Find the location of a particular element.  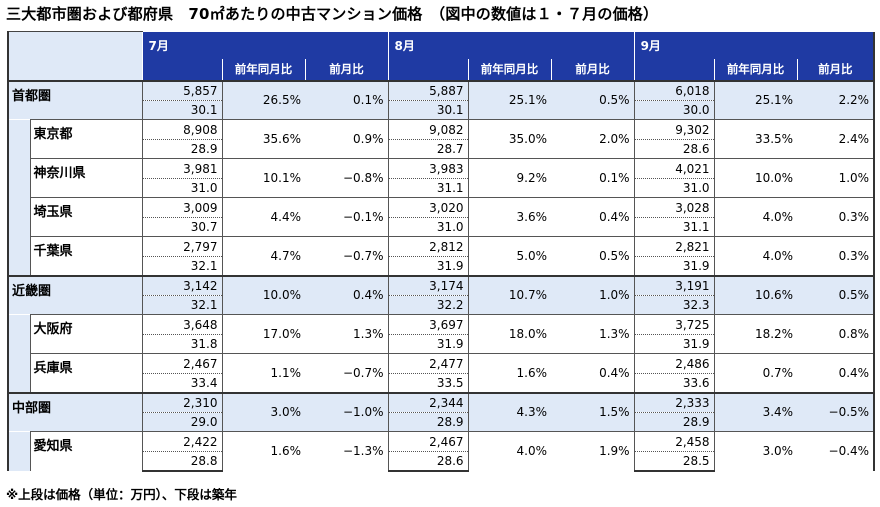

yoy-cell: 10.1% is located at coordinates (263, 178).